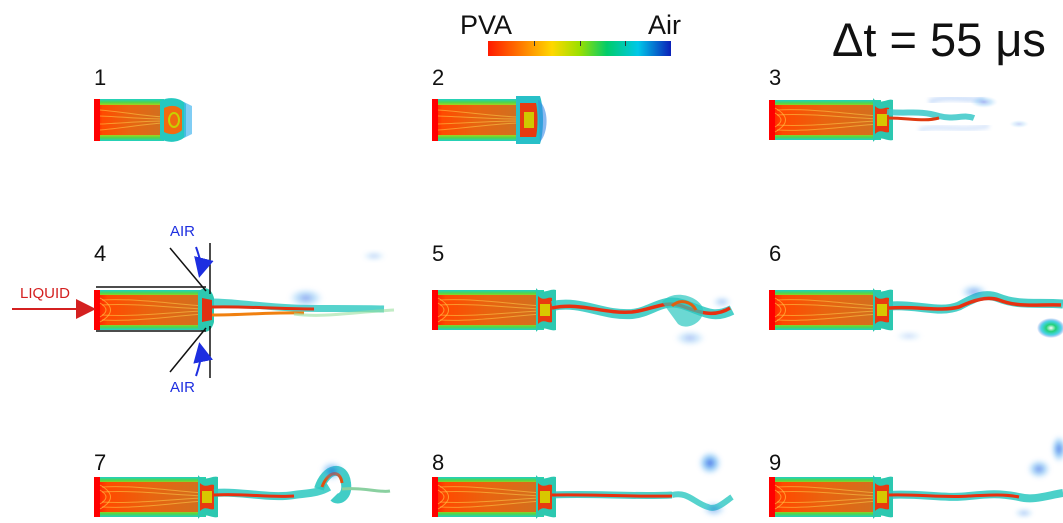 This screenshot has height=523, width=1063. Describe the element at coordinates (204, 262) in the screenshot. I see `air-arrow-top` at that location.